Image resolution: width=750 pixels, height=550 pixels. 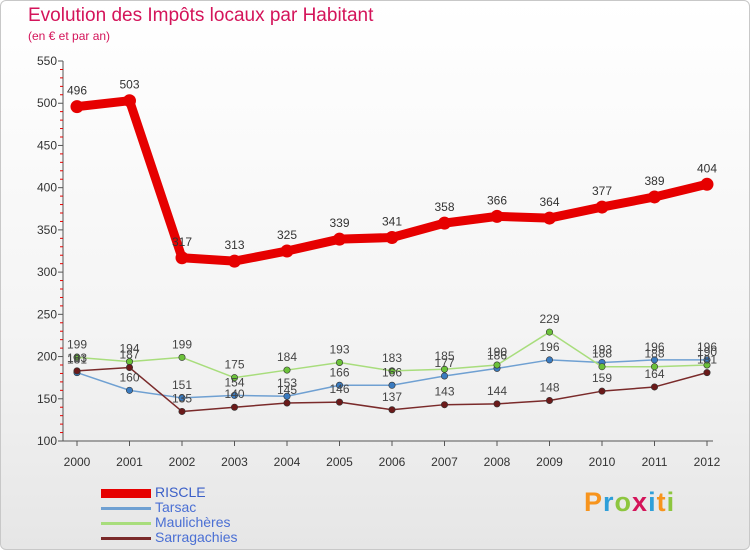 What do you see at coordinates (444, 462) in the screenshot?
I see `x-tick-label: 2007` at bounding box center [444, 462].